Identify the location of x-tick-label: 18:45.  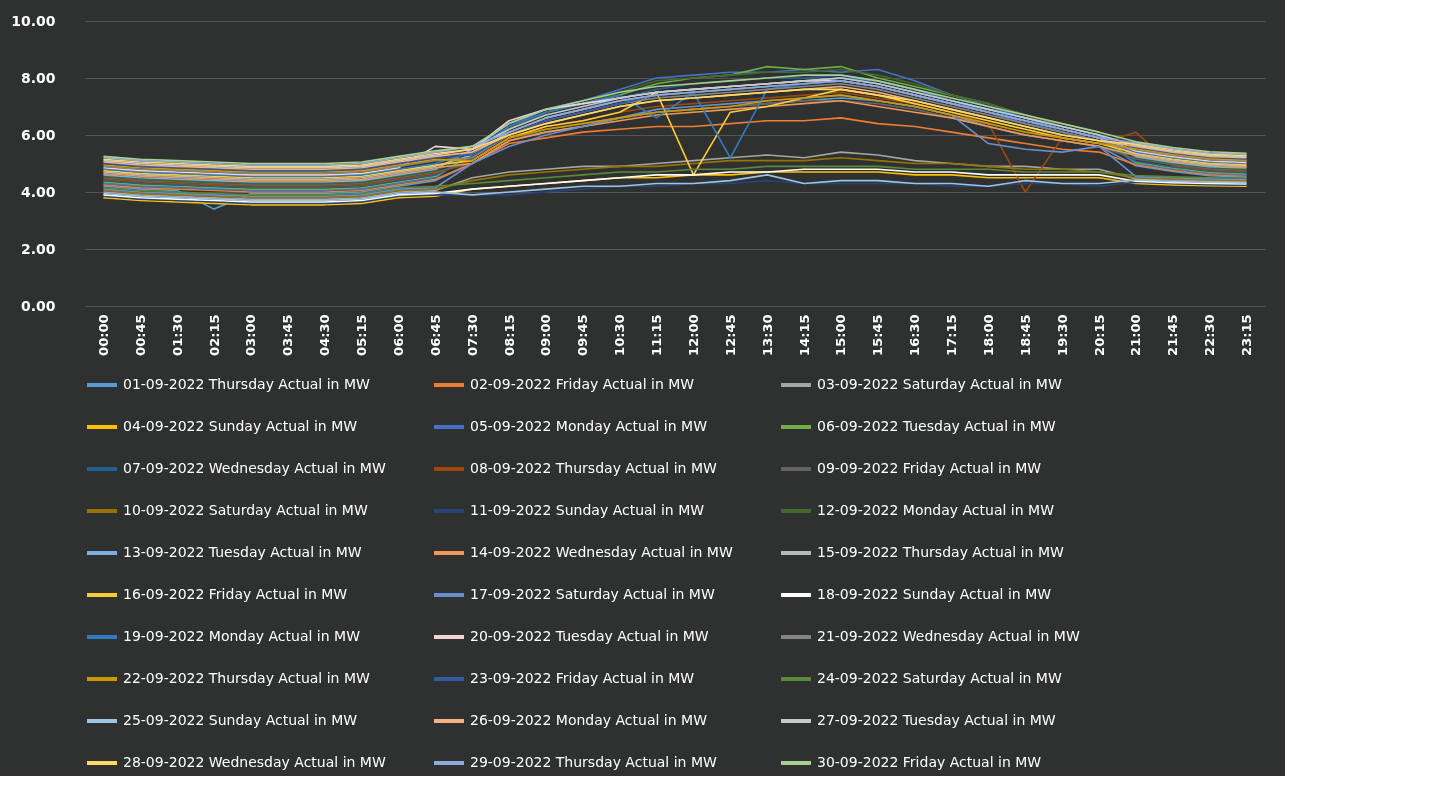
(1025, 335).